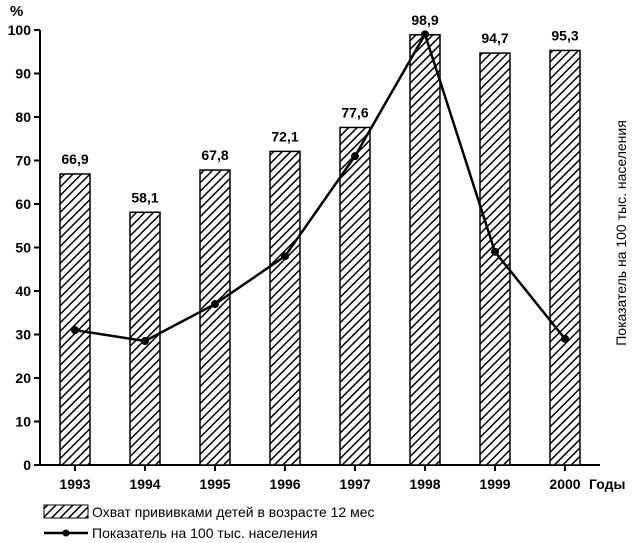  I want to click on x-tick-label: 2000, so click(564, 484).